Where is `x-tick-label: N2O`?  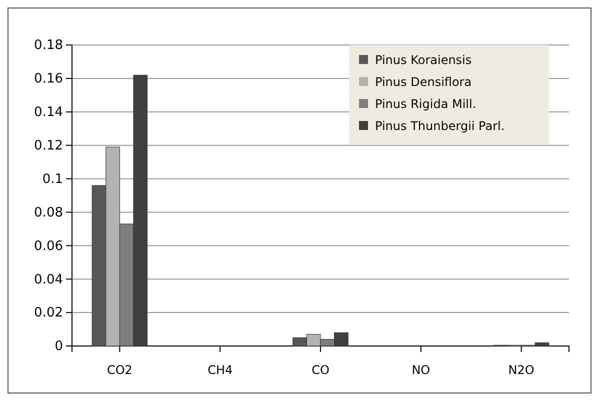
x-tick-label: N2O is located at coordinates (521, 370).